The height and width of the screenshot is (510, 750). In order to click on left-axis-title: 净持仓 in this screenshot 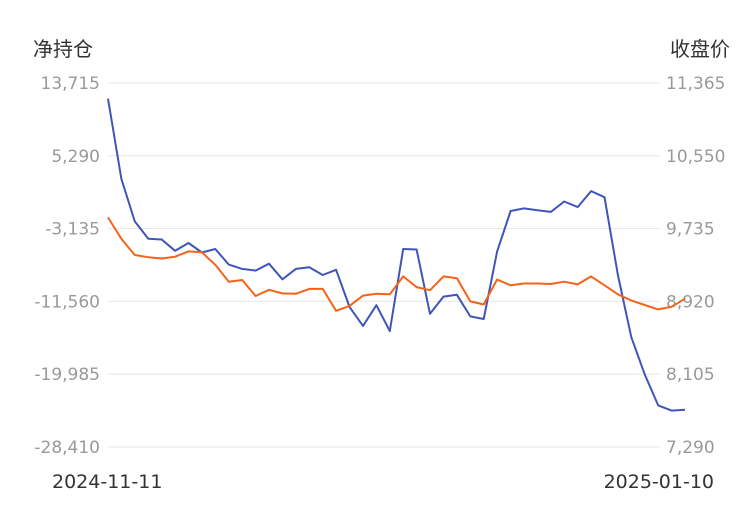, I will do `click(63, 49)`.